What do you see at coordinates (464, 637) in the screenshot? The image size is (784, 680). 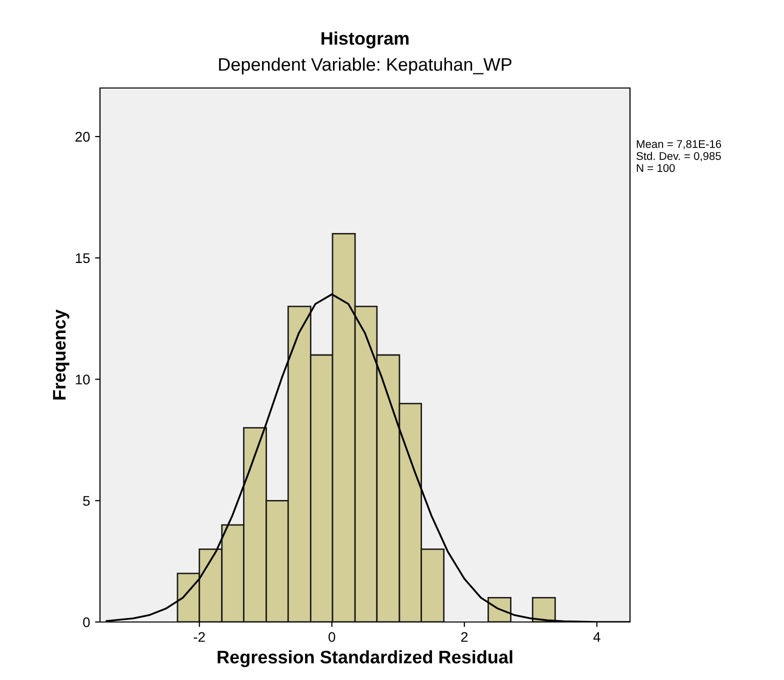 I see `x-tick-label: 2` at bounding box center [464, 637].